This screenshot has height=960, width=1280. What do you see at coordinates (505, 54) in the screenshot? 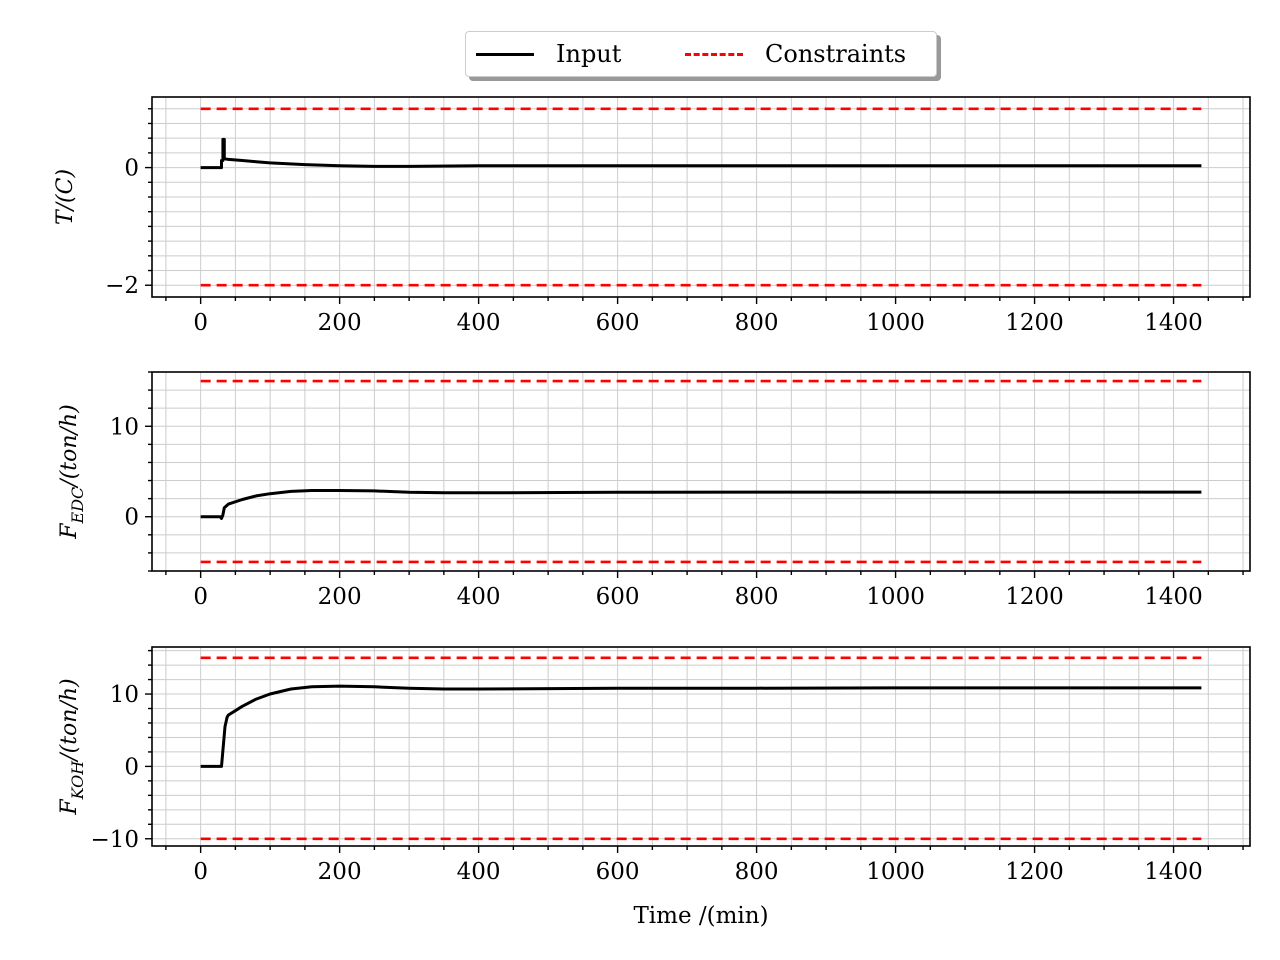
I see `legend-swatch-input` at bounding box center [505, 54].